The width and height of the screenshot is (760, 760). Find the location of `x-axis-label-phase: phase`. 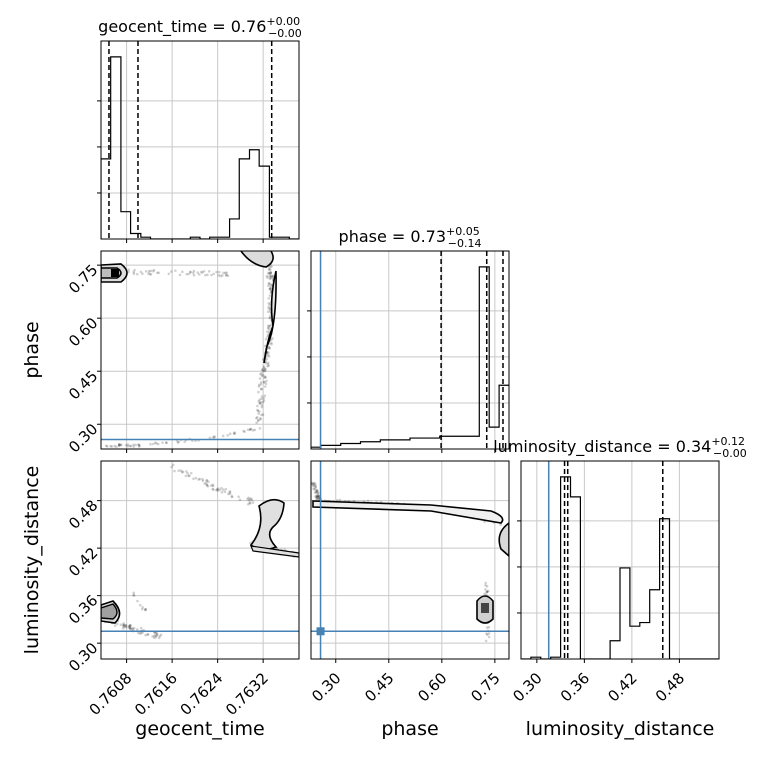

x-axis-label-phase: phase is located at coordinates (409, 729).